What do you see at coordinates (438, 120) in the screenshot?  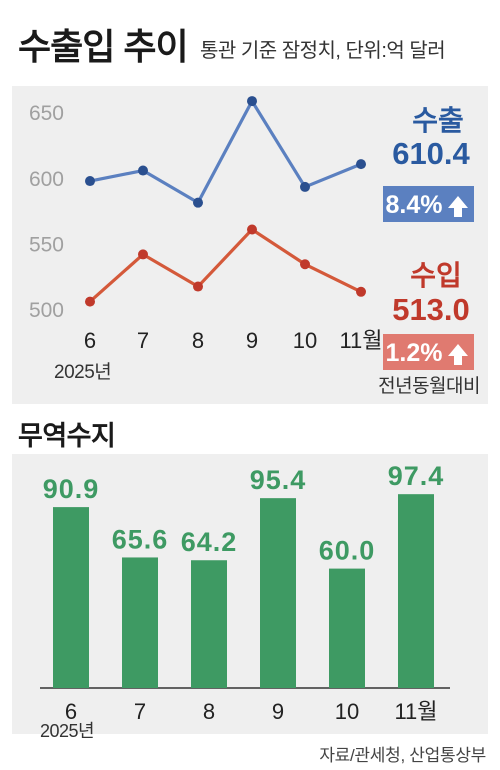 I see `export-series-name: 수출` at bounding box center [438, 120].